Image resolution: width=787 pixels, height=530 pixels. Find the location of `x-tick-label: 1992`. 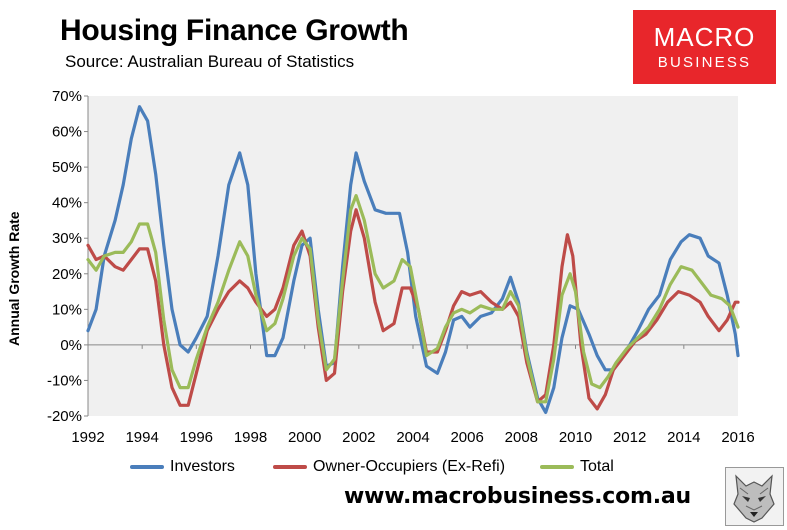

x-tick-label: 1992 is located at coordinates (87, 437).